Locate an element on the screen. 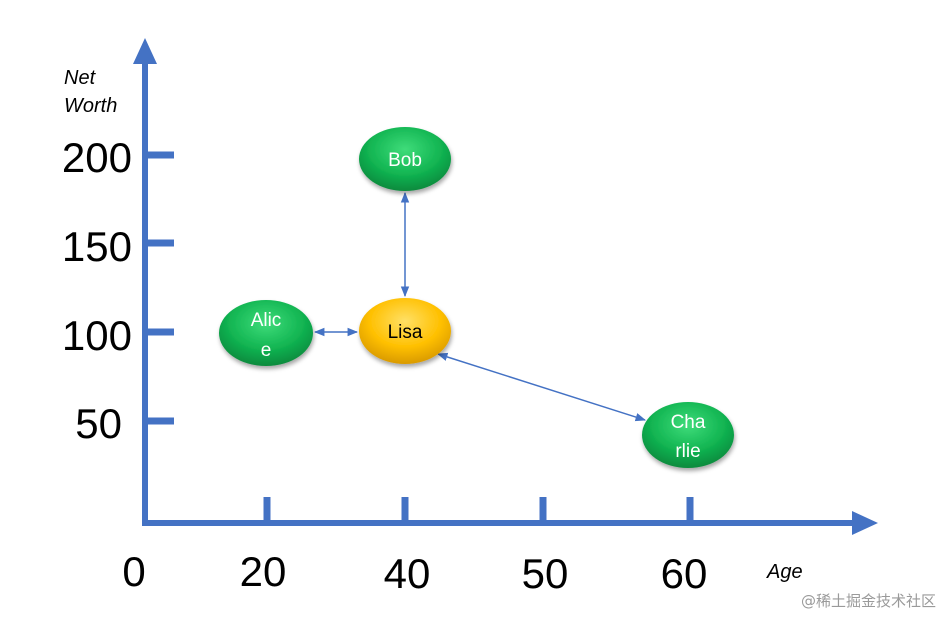  y-axis is located at coordinates (145, 280).